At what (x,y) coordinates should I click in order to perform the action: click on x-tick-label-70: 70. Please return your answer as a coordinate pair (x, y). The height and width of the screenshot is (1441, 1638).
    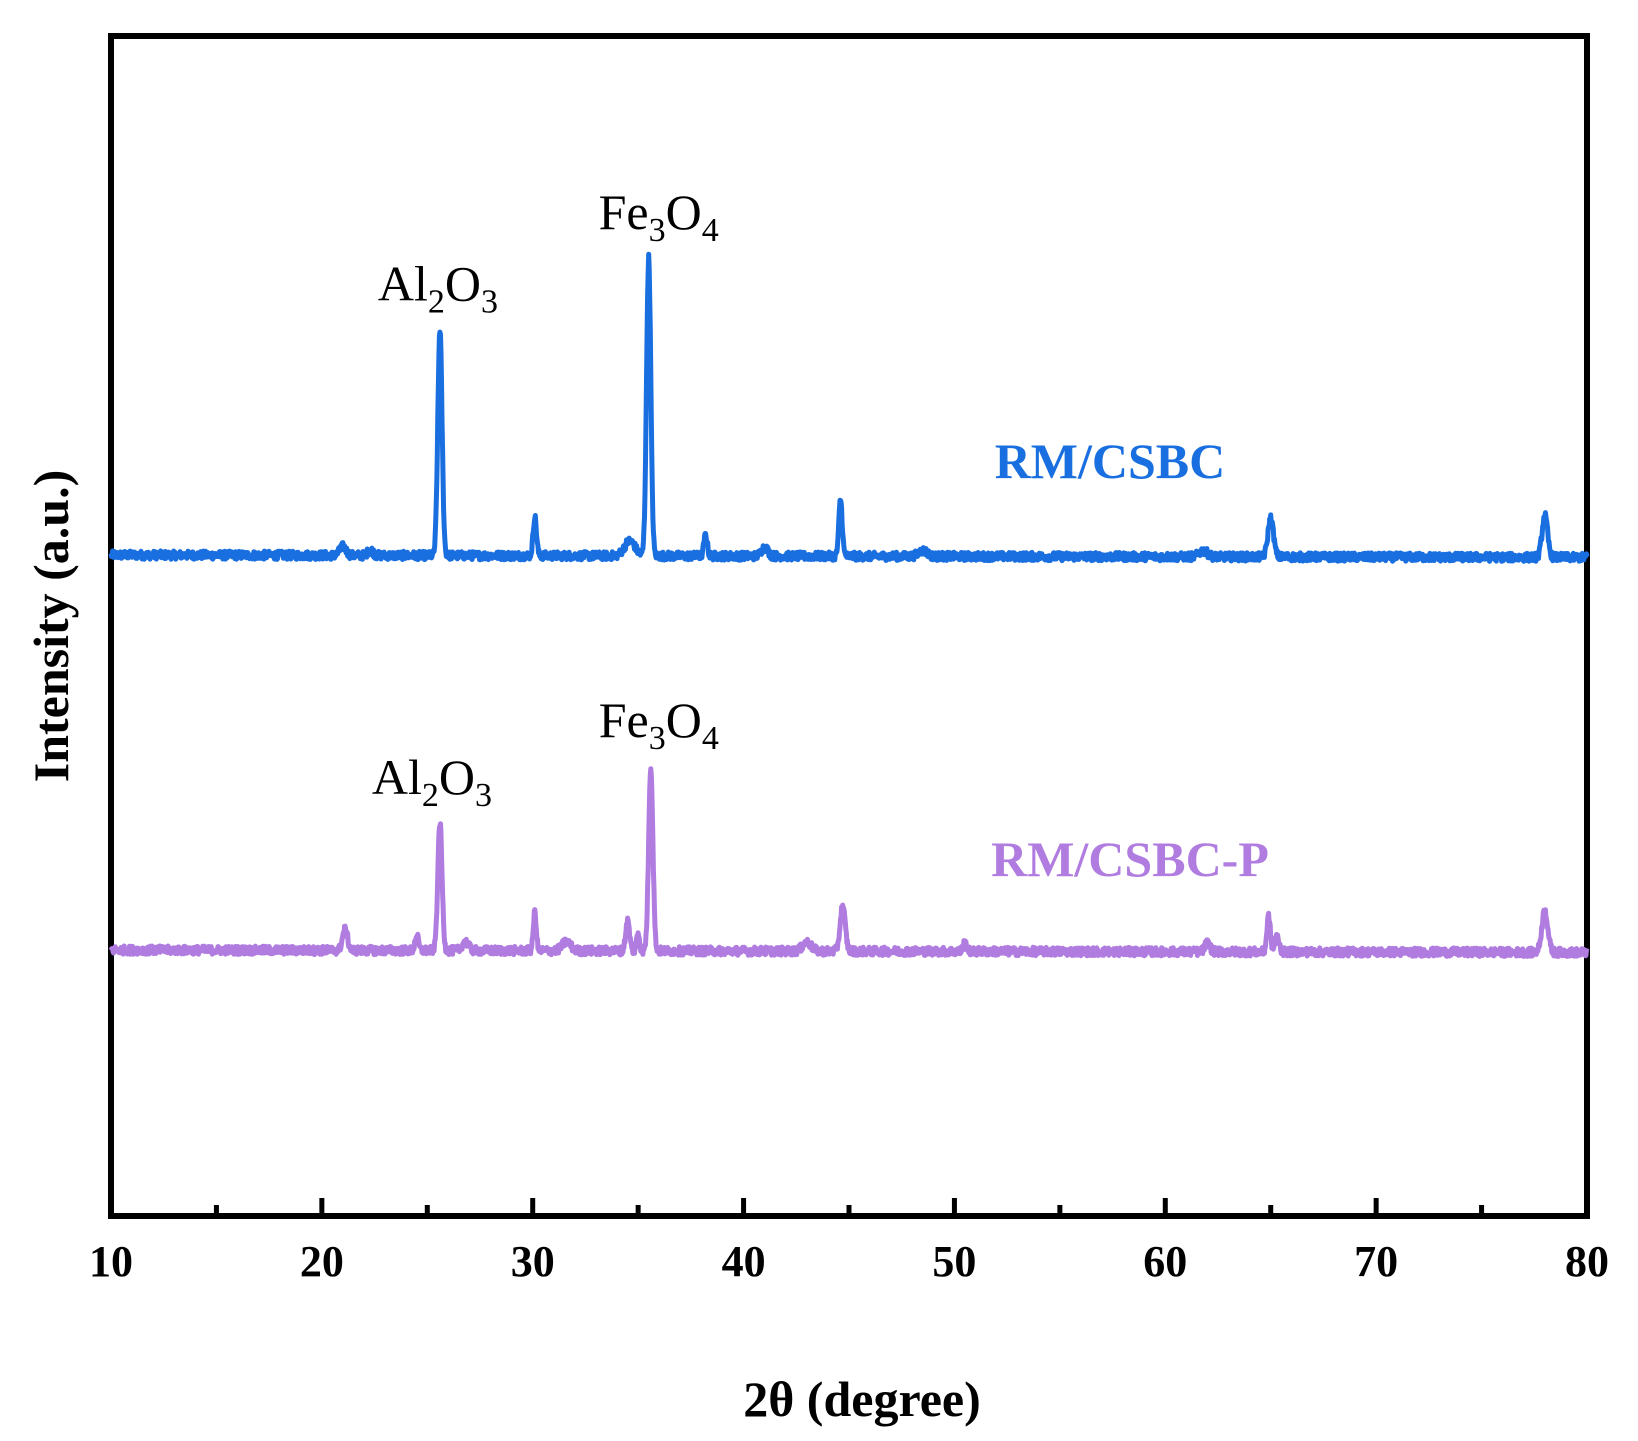
    Looking at the image, I should click on (1376, 1261).